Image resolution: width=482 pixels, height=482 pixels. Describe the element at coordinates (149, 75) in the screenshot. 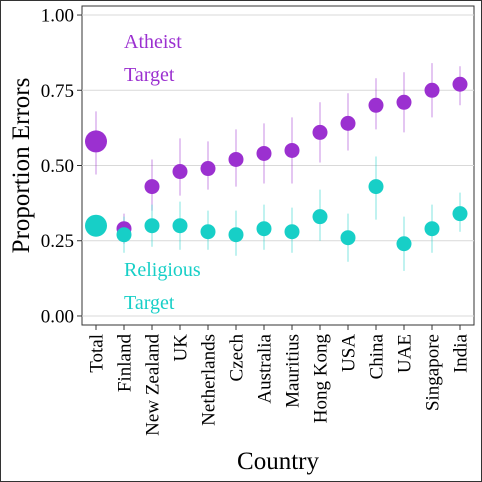

I see `annotation-atheist-line-2: Target` at that location.